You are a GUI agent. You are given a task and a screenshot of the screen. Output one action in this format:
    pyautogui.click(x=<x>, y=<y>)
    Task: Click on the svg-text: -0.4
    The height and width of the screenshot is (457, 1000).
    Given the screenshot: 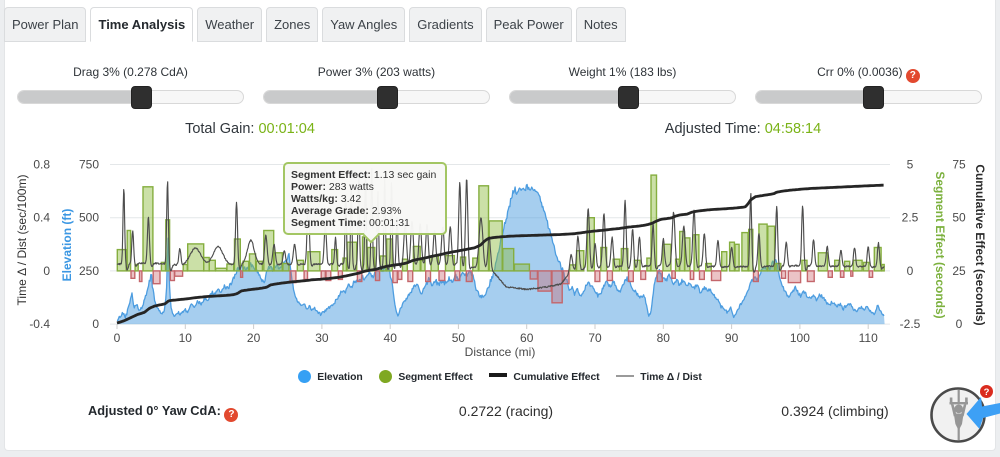 What is the action you would take?
    pyautogui.click(x=39, y=324)
    